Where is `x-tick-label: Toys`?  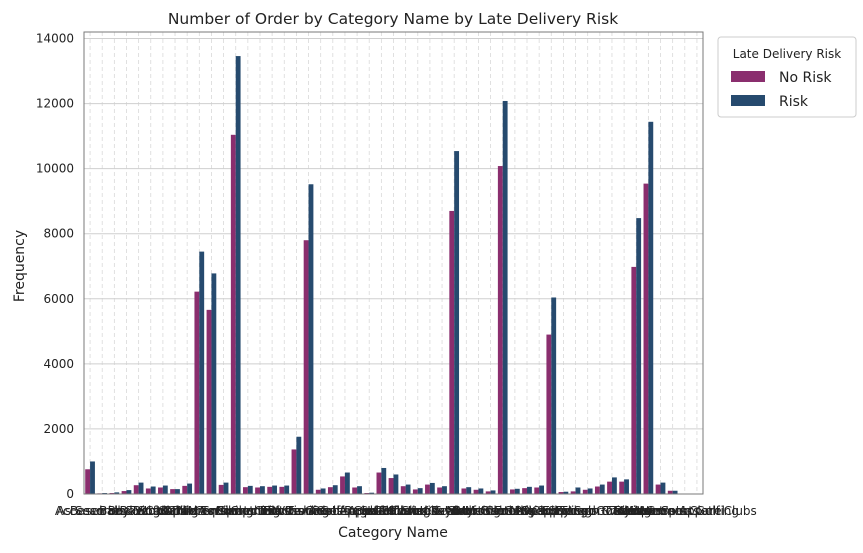
x-tick-label: Toys is located at coordinates (623, 511).